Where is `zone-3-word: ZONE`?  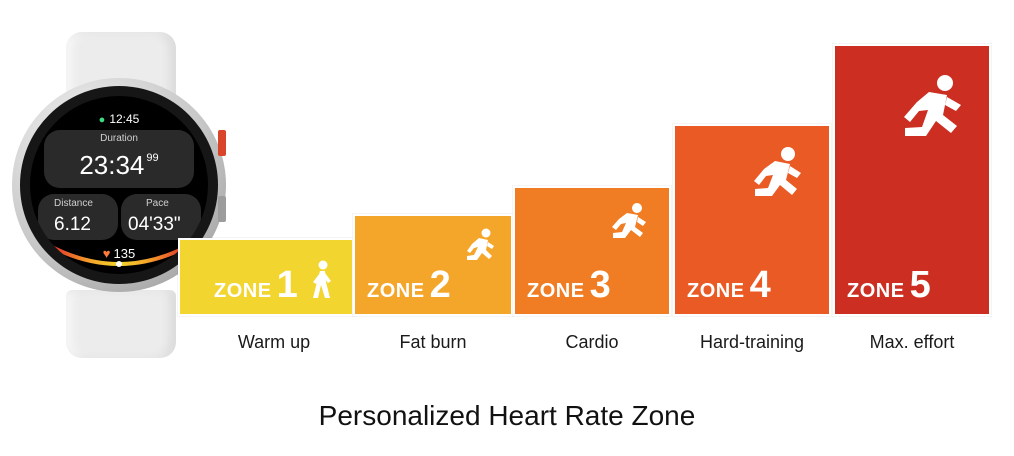
zone-3-word: ZONE is located at coordinates (556, 291).